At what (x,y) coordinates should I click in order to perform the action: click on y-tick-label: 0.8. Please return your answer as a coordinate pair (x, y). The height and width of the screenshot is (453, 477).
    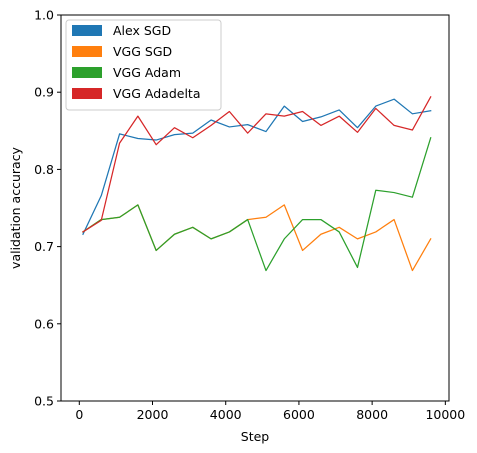
    Looking at the image, I should click on (44, 169).